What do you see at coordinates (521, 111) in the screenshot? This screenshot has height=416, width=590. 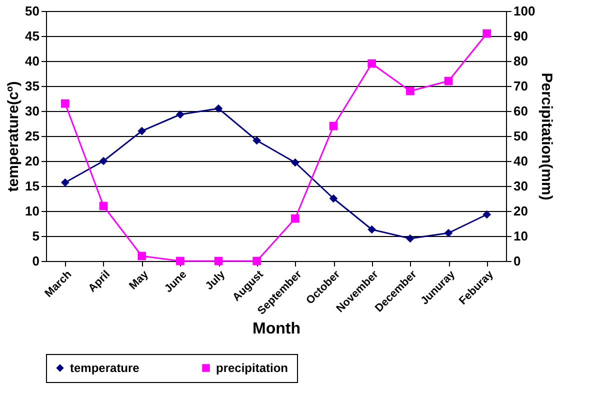 I see `y2-tick-label: 60` at bounding box center [521, 111].